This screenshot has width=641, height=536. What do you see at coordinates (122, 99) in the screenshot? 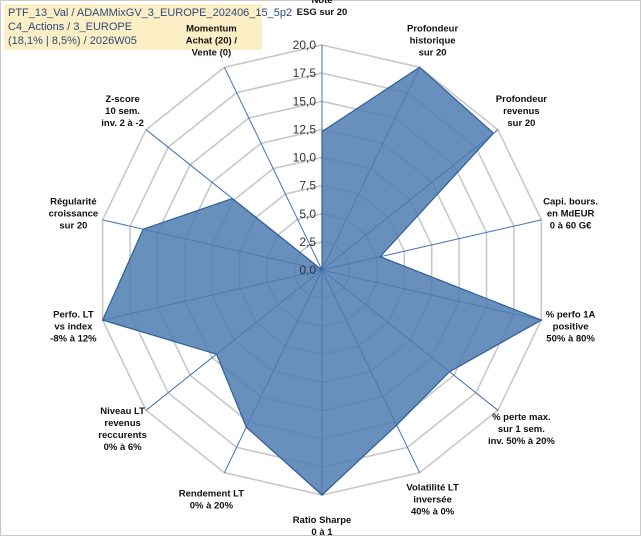
I see `axis-label-line: Z-score` at bounding box center [122, 99].